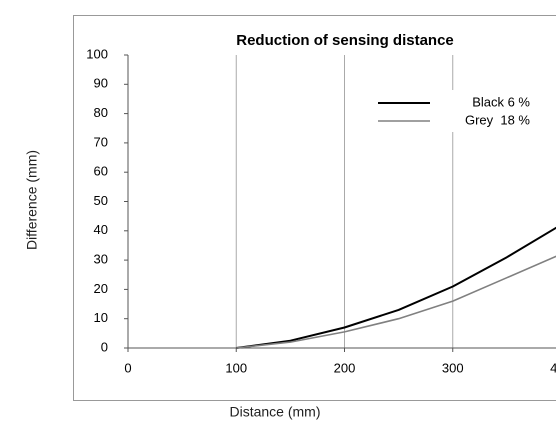 The image size is (556, 423). Describe the element at coordinates (101, 112) in the screenshot. I see `y-tick-label: 80` at that location.